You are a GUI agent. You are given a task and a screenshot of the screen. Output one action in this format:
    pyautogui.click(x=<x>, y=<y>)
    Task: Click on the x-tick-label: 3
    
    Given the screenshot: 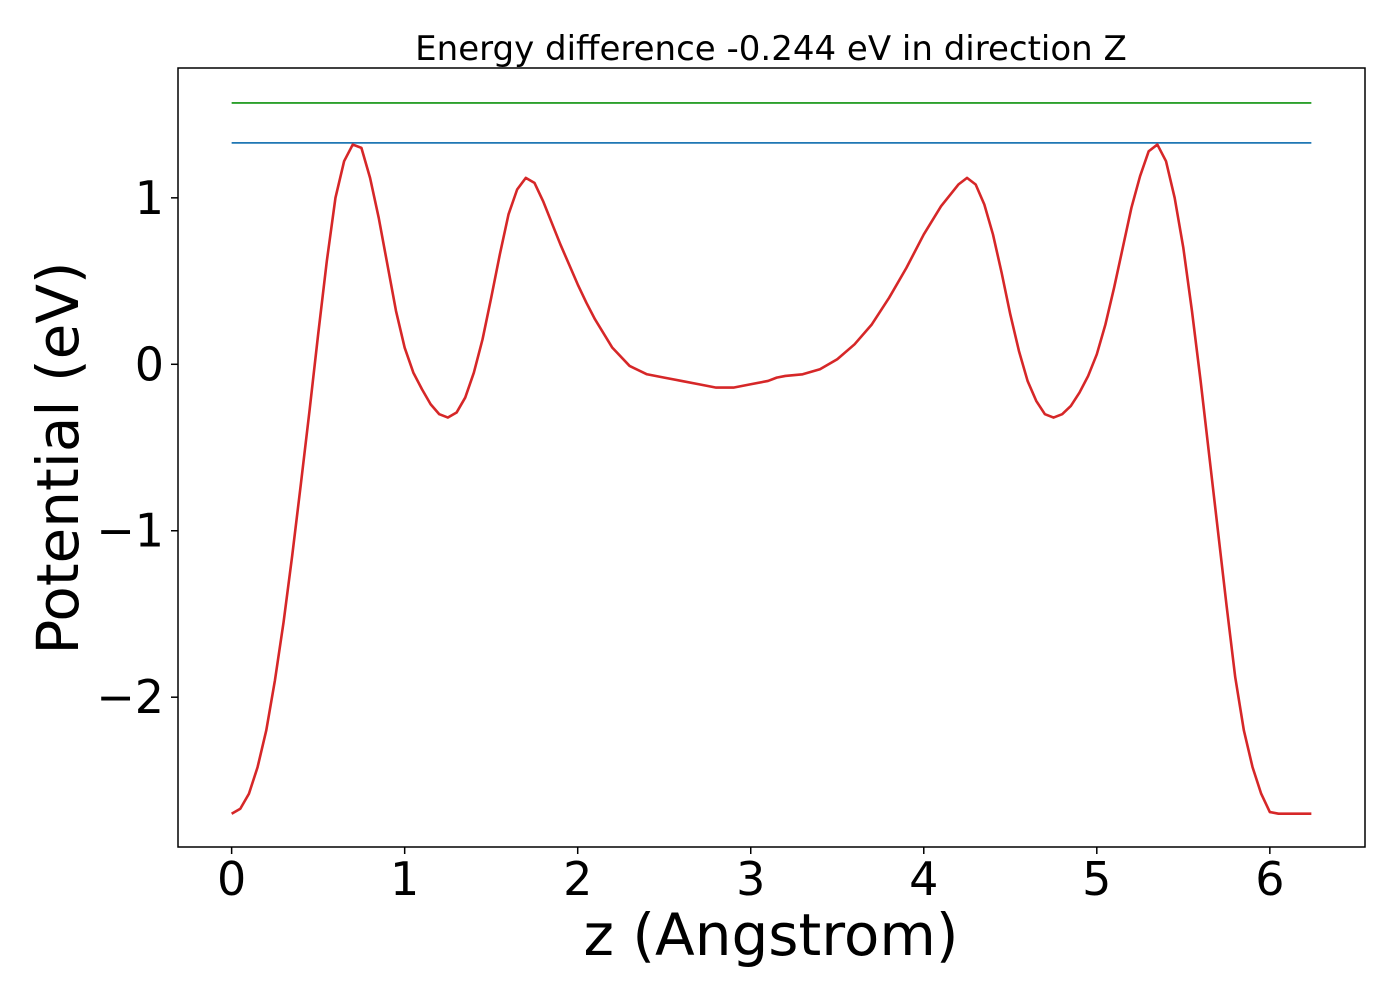 What is the action you would take?
    pyautogui.click(x=750, y=879)
    